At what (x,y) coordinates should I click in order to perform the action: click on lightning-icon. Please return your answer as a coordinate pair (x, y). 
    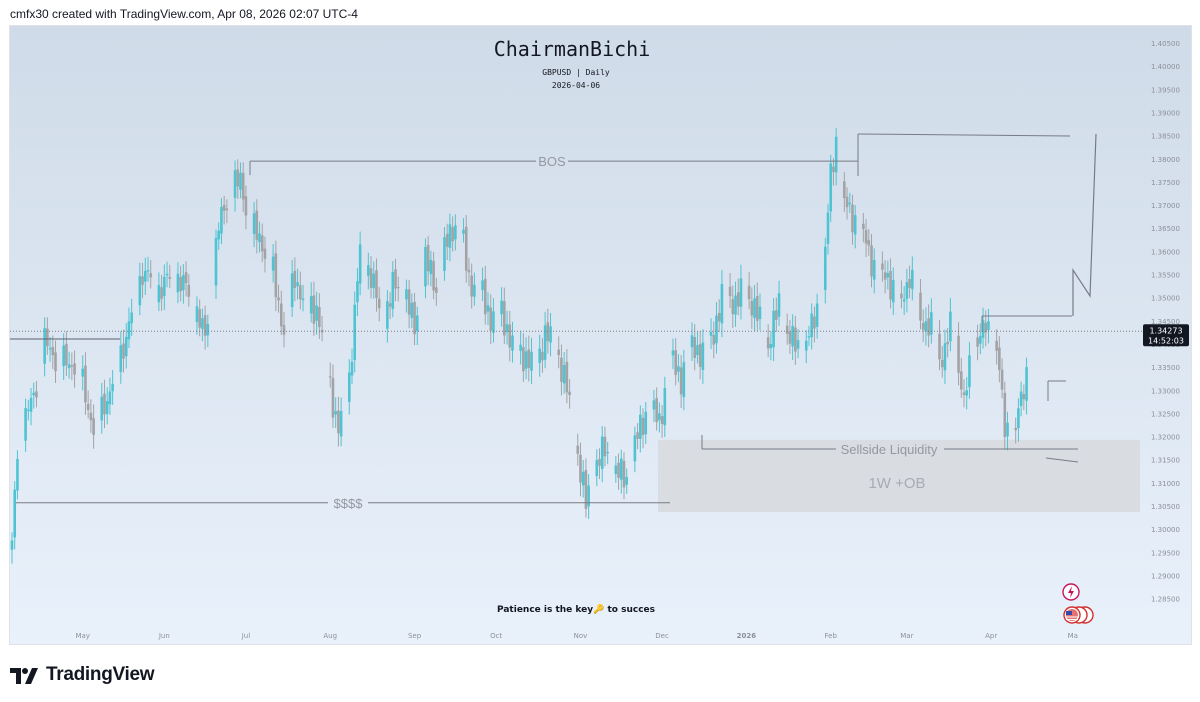
    Looking at the image, I should click on (1071, 592).